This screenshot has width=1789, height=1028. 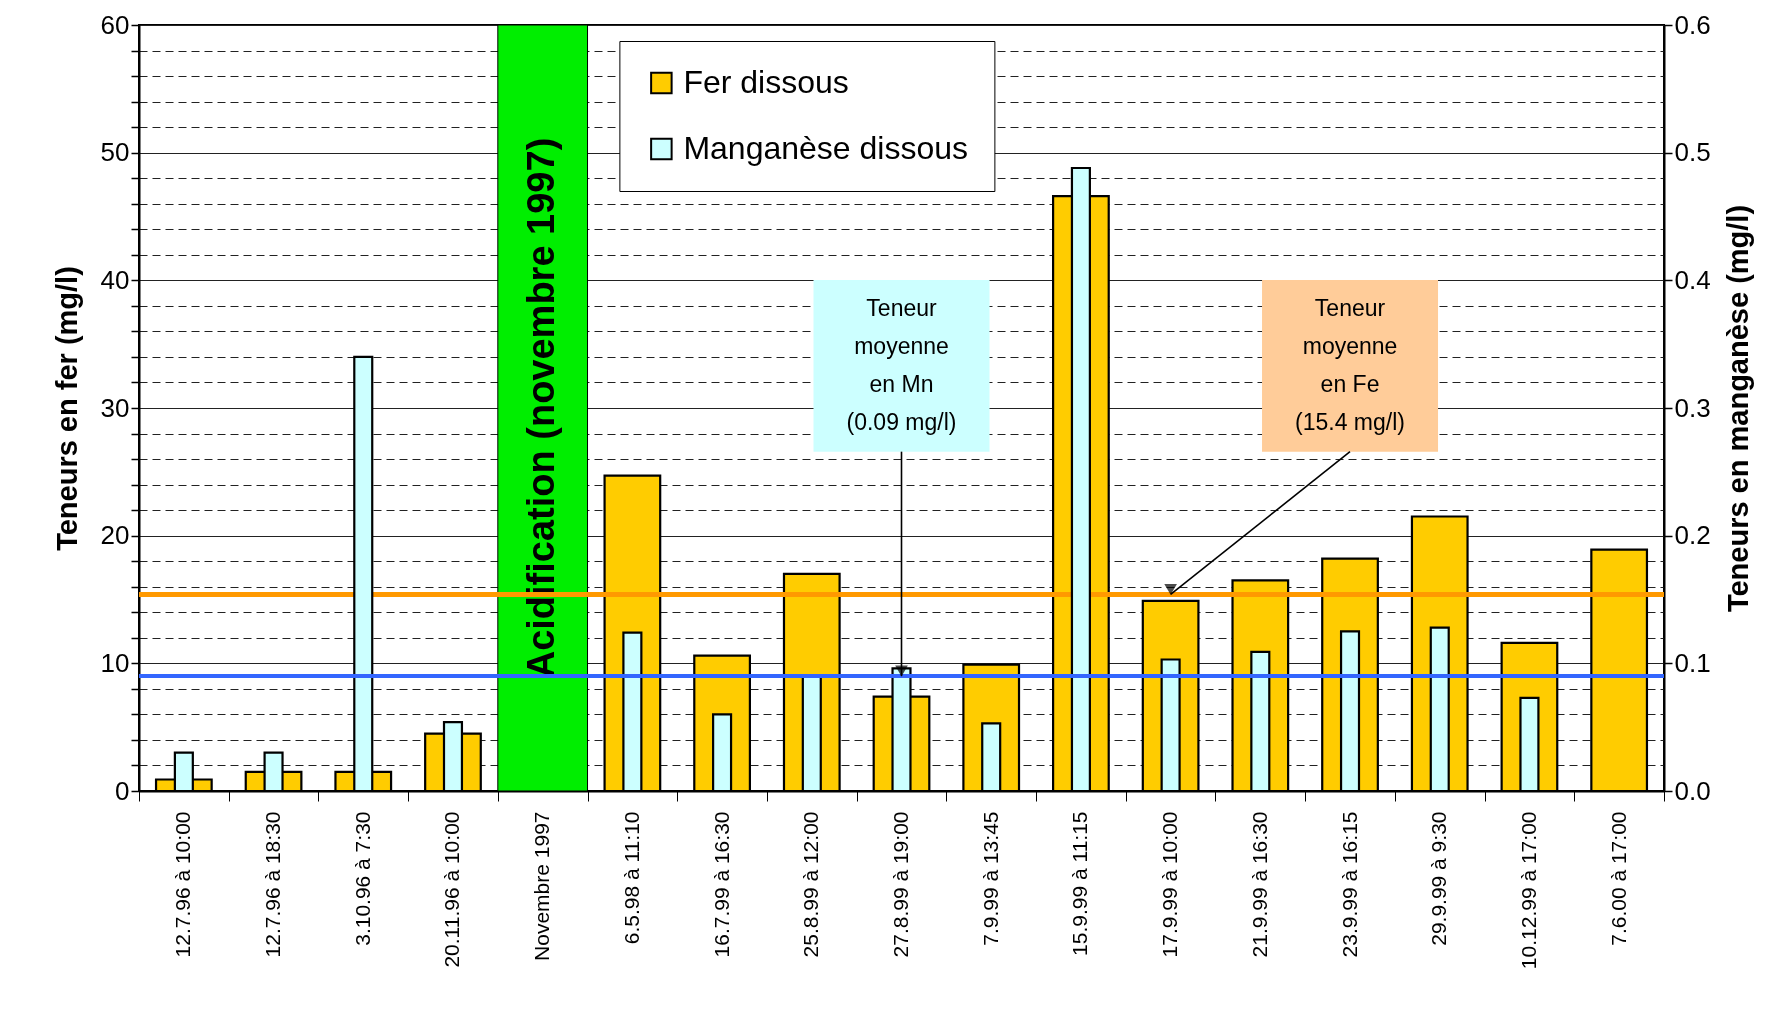 I want to click on y2-tick-label: 0.6, so click(x=1692, y=24).